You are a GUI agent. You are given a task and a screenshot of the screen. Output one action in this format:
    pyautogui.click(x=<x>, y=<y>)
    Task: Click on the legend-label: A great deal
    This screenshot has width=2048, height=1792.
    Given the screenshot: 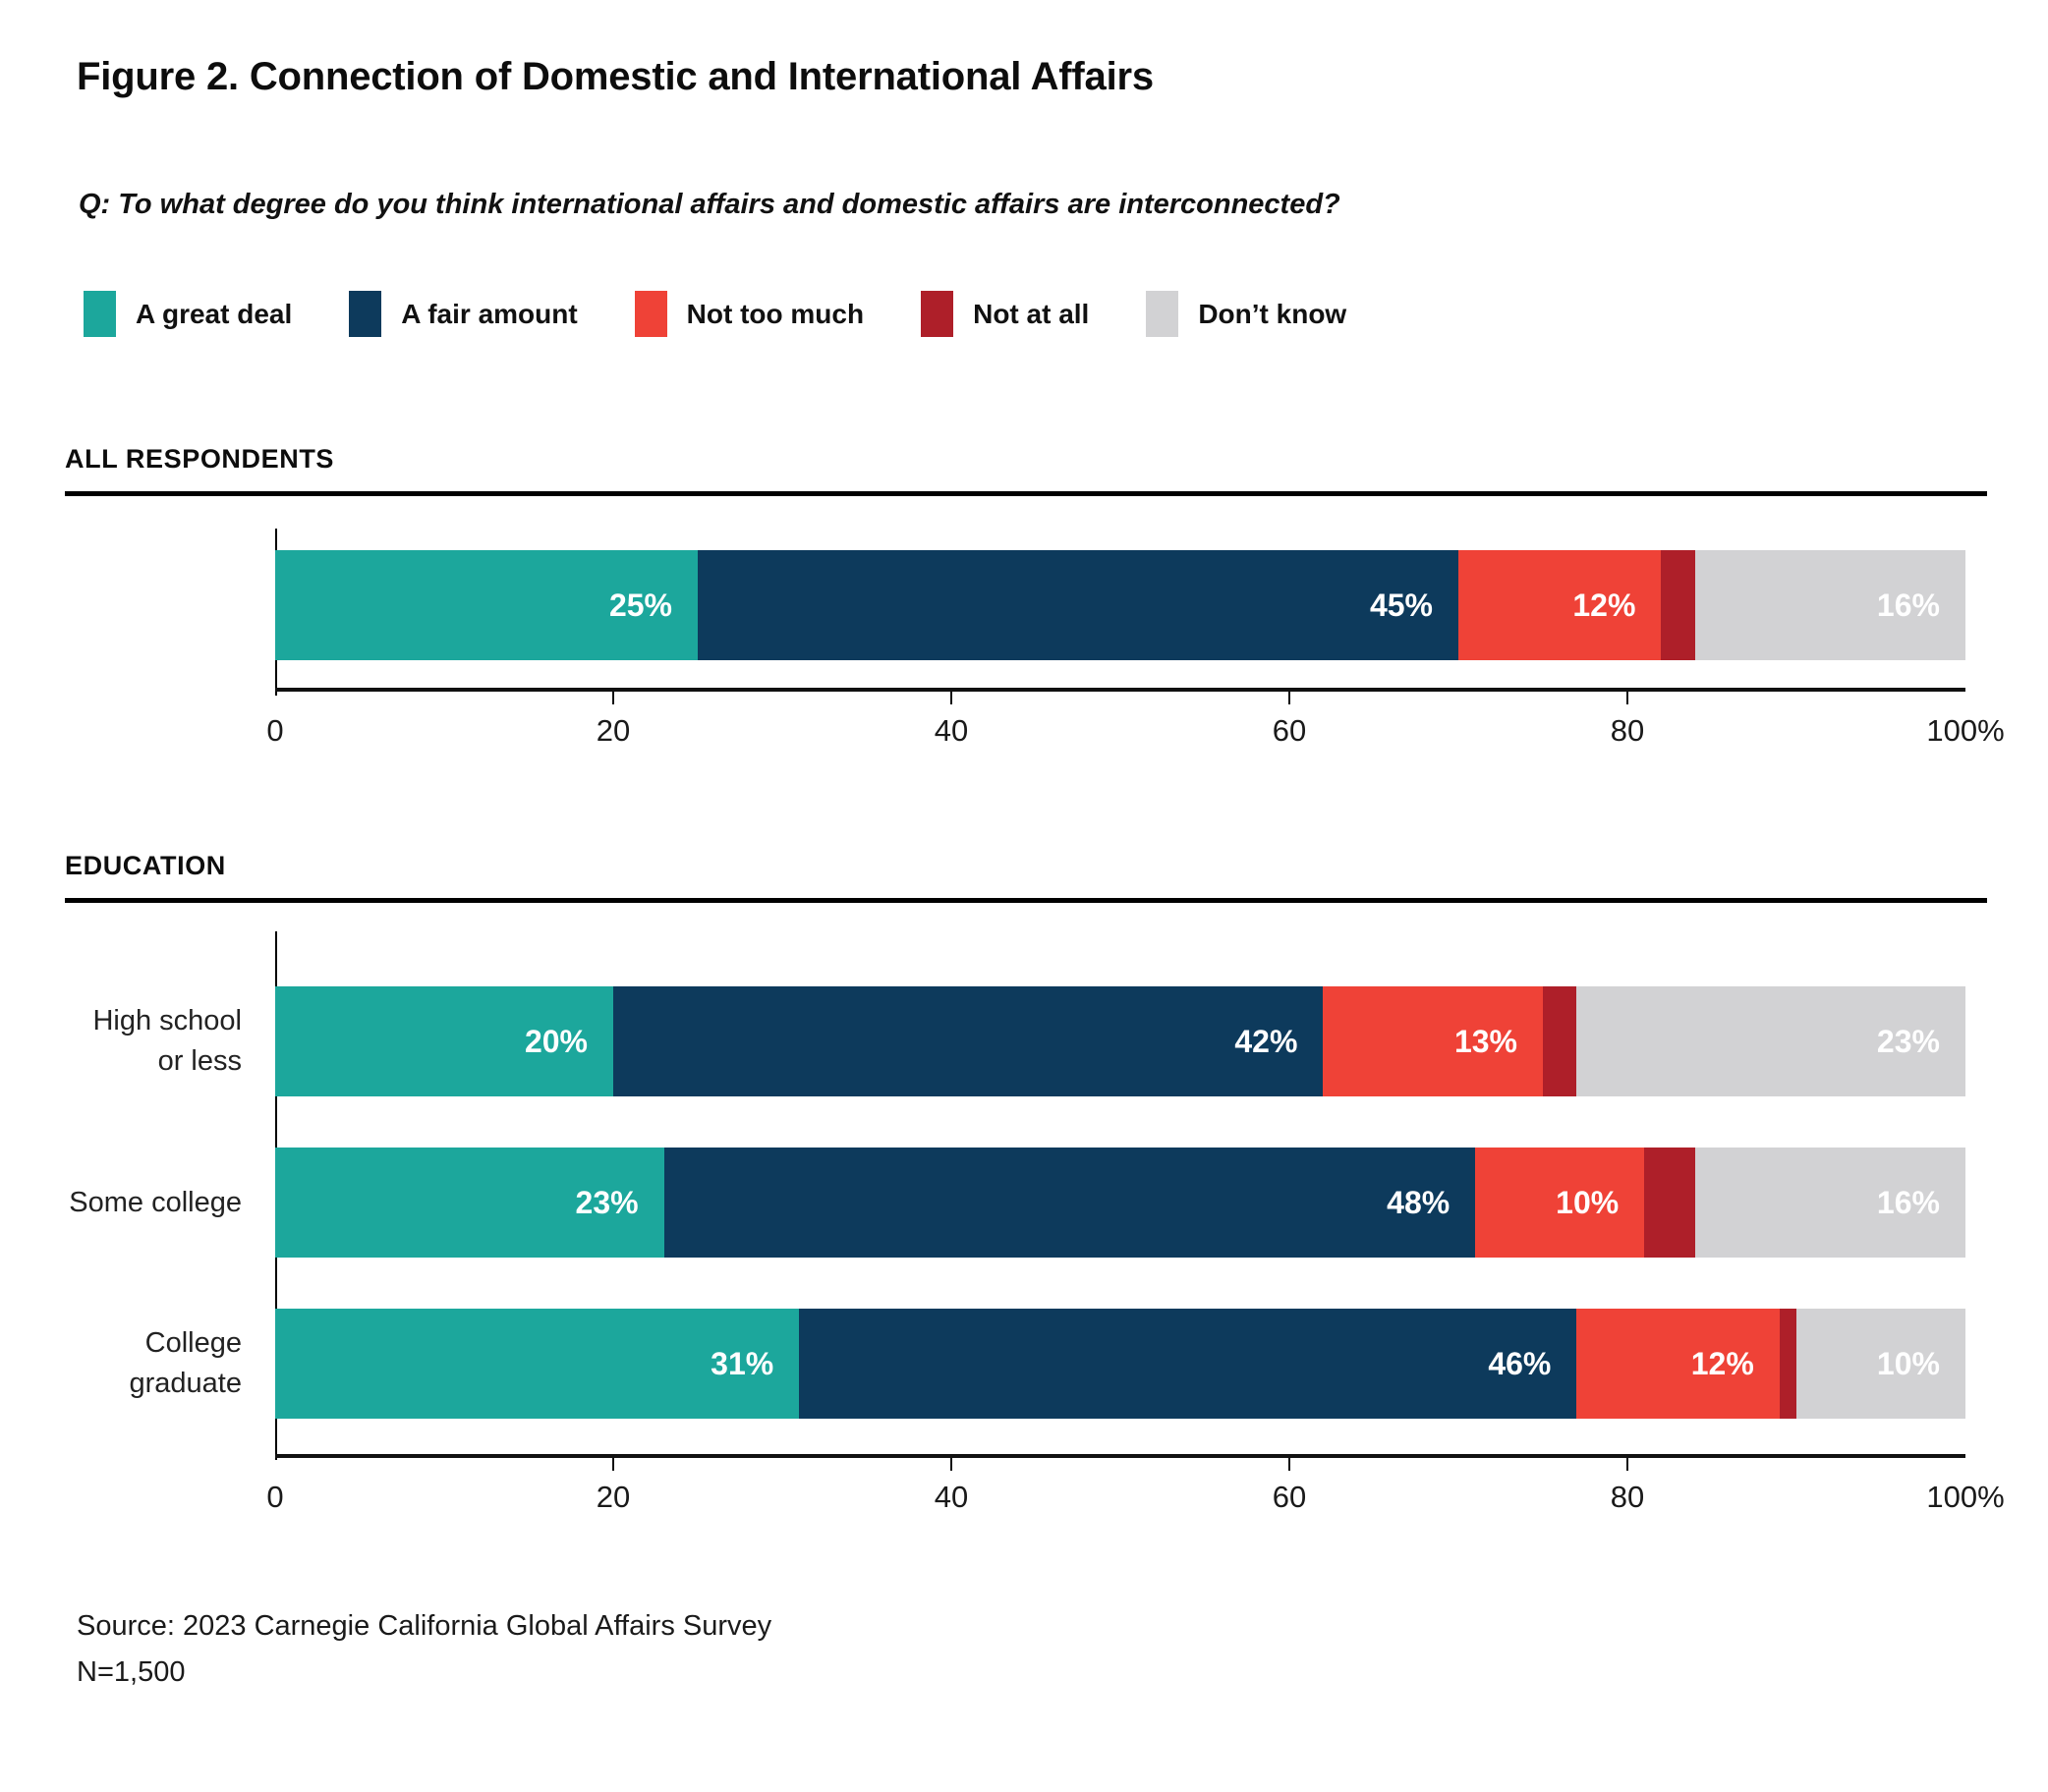 What is the action you would take?
    pyautogui.click(x=214, y=313)
    